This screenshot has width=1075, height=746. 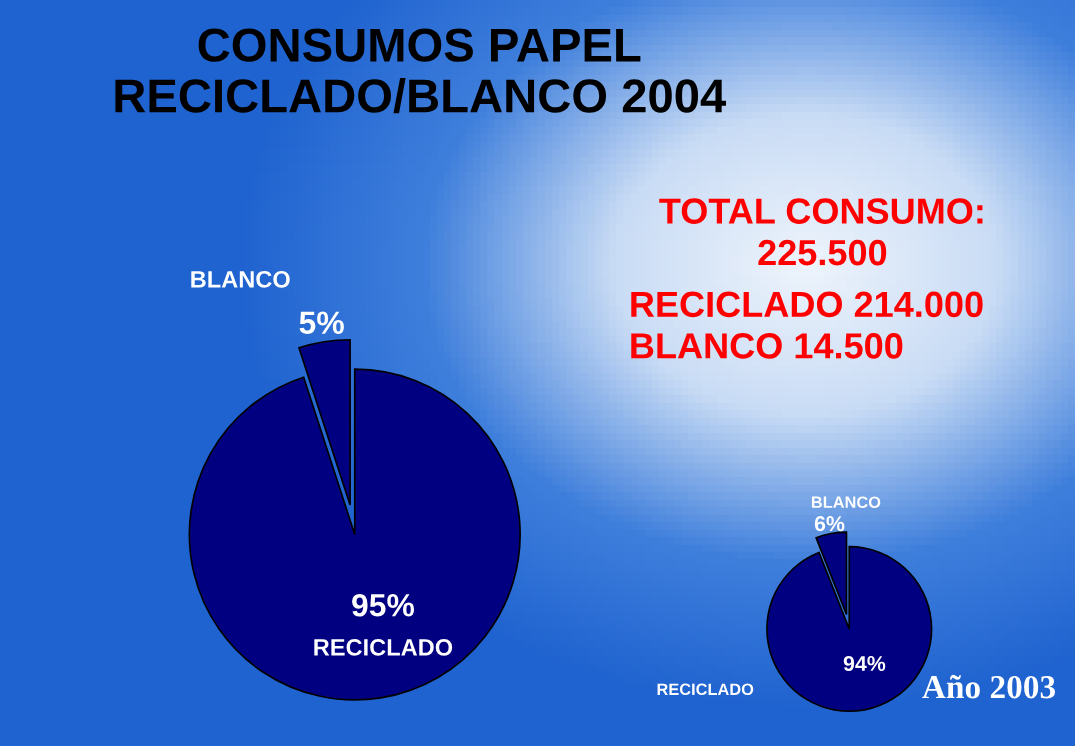 I want to click on text: RECICLADO 214.000 BLANCO 14.500, so click(x=807, y=325).